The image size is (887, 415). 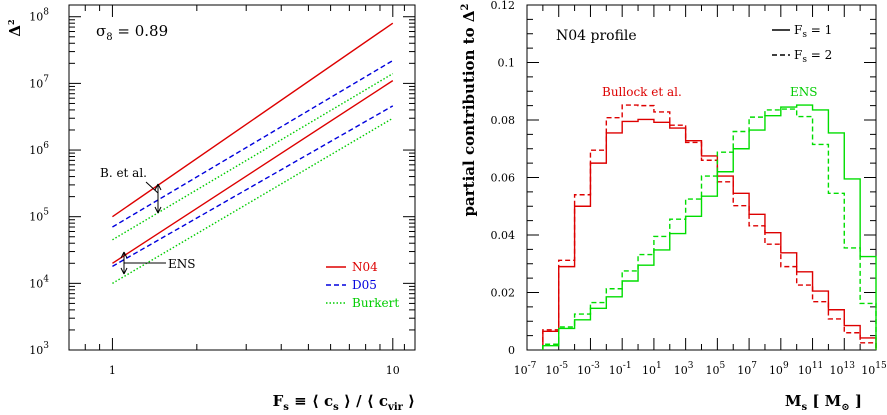 What do you see at coordinates (642, 92) in the screenshot?
I see `bullock-annotation-right: Bullock et al.` at bounding box center [642, 92].